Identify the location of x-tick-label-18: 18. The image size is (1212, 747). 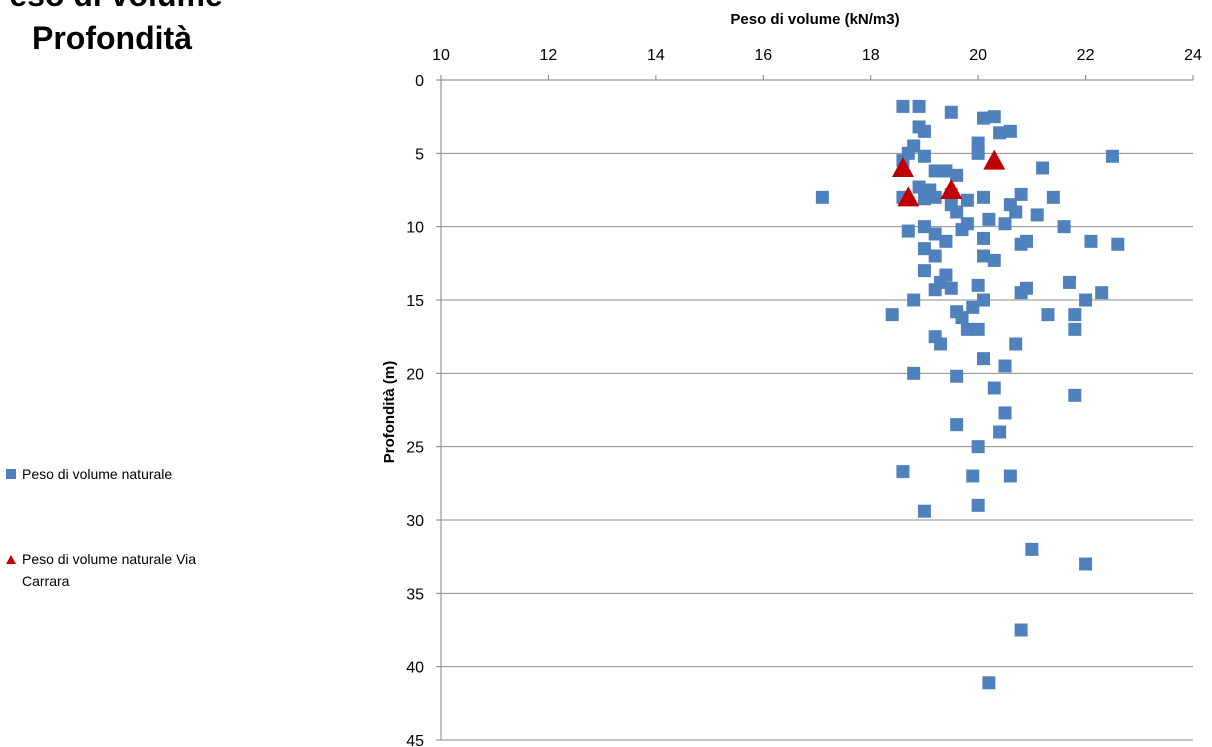
(871, 55).